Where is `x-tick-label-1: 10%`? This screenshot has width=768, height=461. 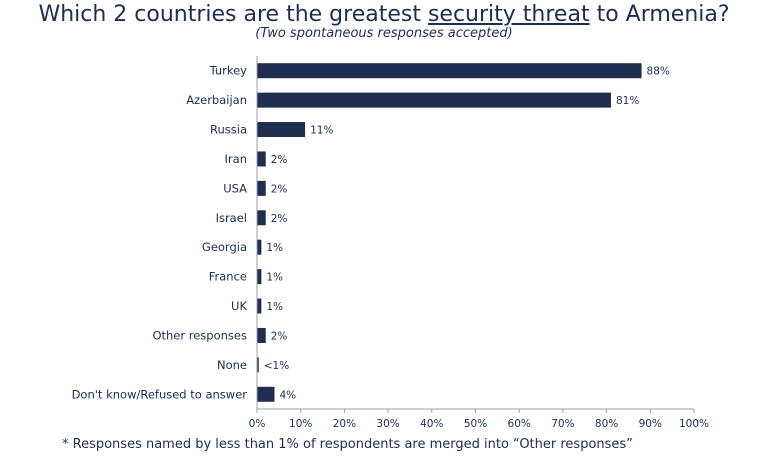
x-tick-label-1: 10% is located at coordinates (300, 424).